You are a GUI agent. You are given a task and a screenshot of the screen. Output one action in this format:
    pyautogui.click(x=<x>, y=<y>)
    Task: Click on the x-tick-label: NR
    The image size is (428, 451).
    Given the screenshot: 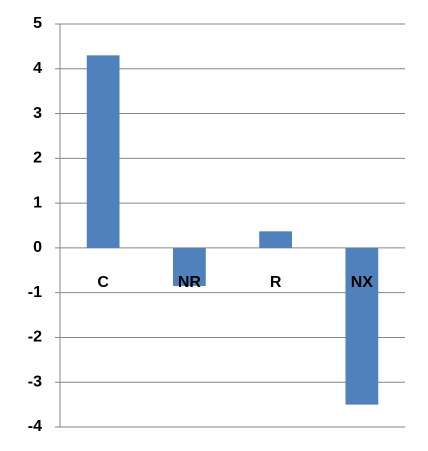 What is the action you would take?
    pyautogui.click(x=190, y=282)
    